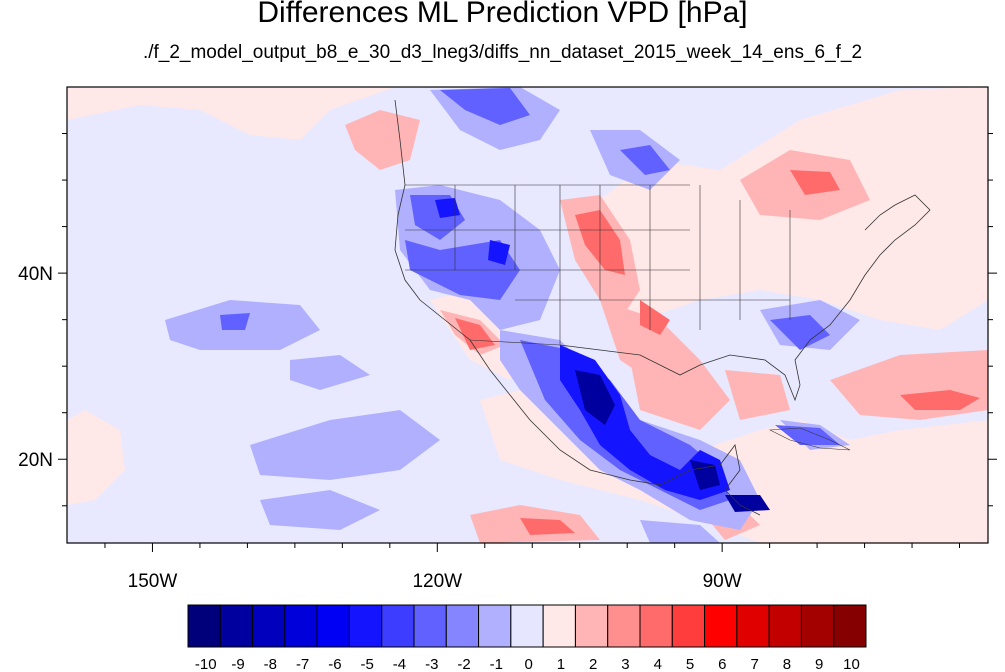 This screenshot has width=1005, height=672. I want to click on colorbar-label: 3, so click(625, 664).